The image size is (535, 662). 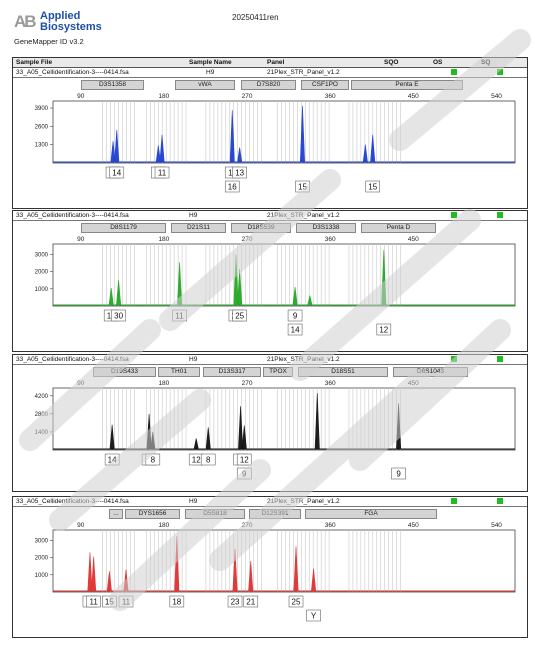 I want to click on marker-label: D6S1043, so click(x=430, y=372).